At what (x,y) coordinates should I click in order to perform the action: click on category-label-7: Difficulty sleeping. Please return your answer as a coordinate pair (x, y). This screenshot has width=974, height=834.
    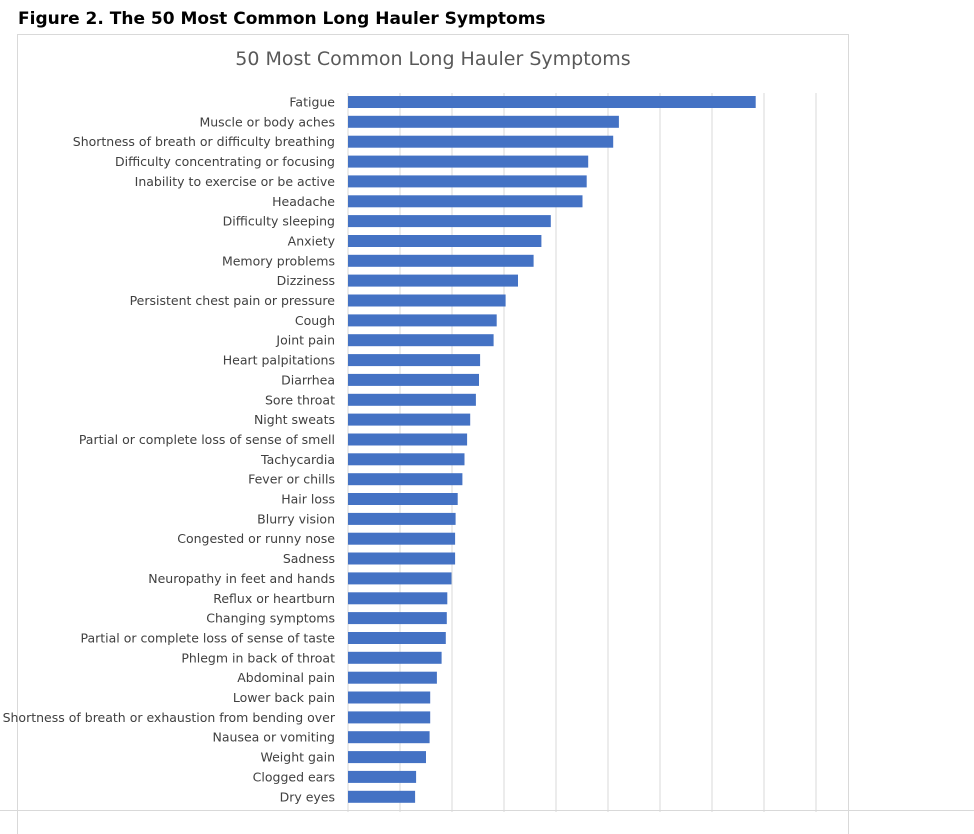
    Looking at the image, I should click on (279, 221).